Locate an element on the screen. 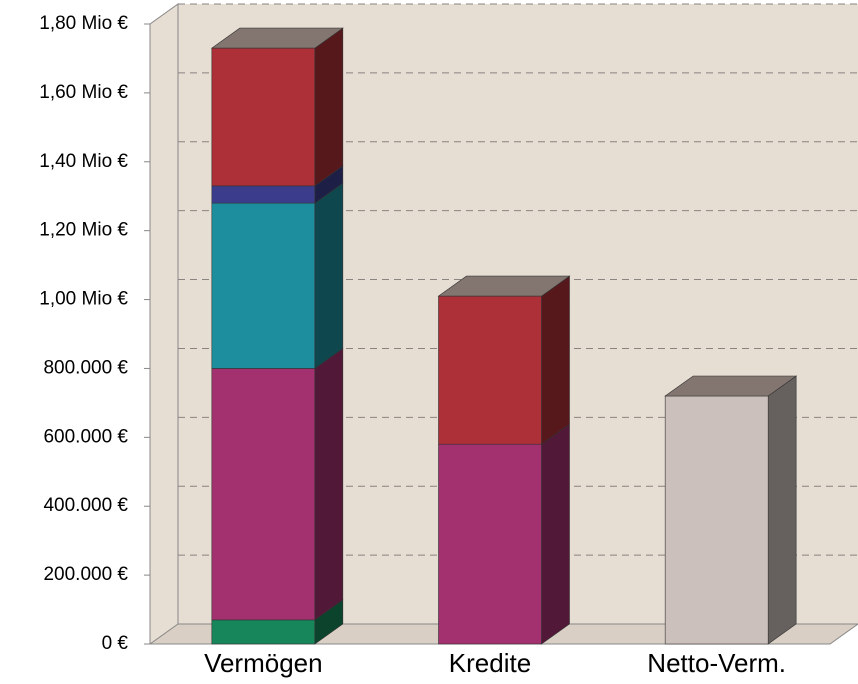  x-tick-label: Kredite is located at coordinates (490, 663).